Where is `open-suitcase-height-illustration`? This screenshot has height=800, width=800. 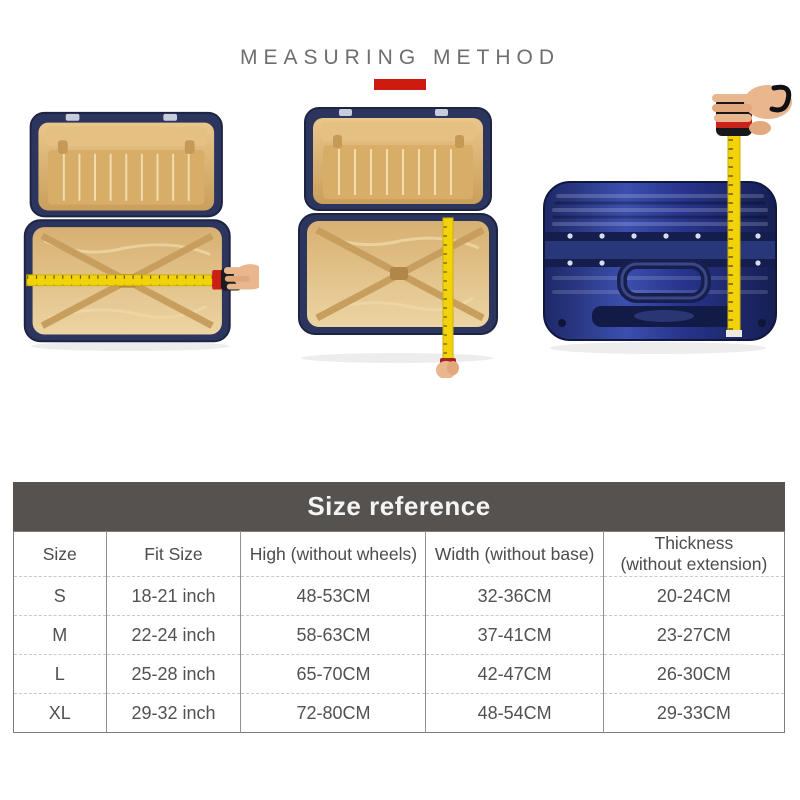
open-suitcase-height-illustration is located at coordinates (398, 242).